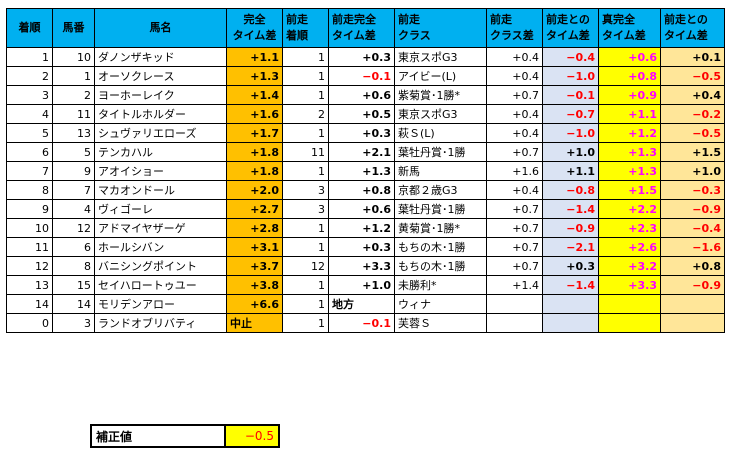 The image size is (732, 452). What do you see at coordinates (440, 285) in the screenshot?
I see `cell-prev-class: 未勝利*` at bounding box center [440, 285].